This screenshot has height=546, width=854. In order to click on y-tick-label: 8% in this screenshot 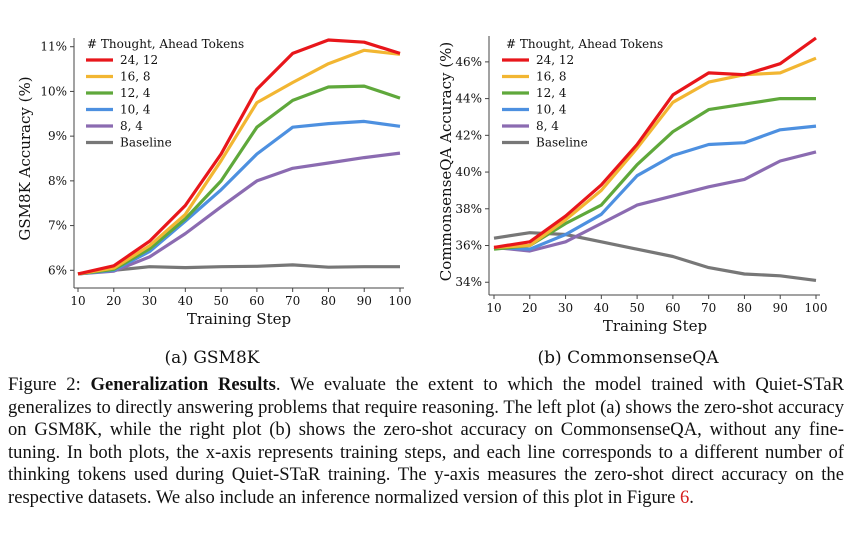, I will do `click(57, 181)`.